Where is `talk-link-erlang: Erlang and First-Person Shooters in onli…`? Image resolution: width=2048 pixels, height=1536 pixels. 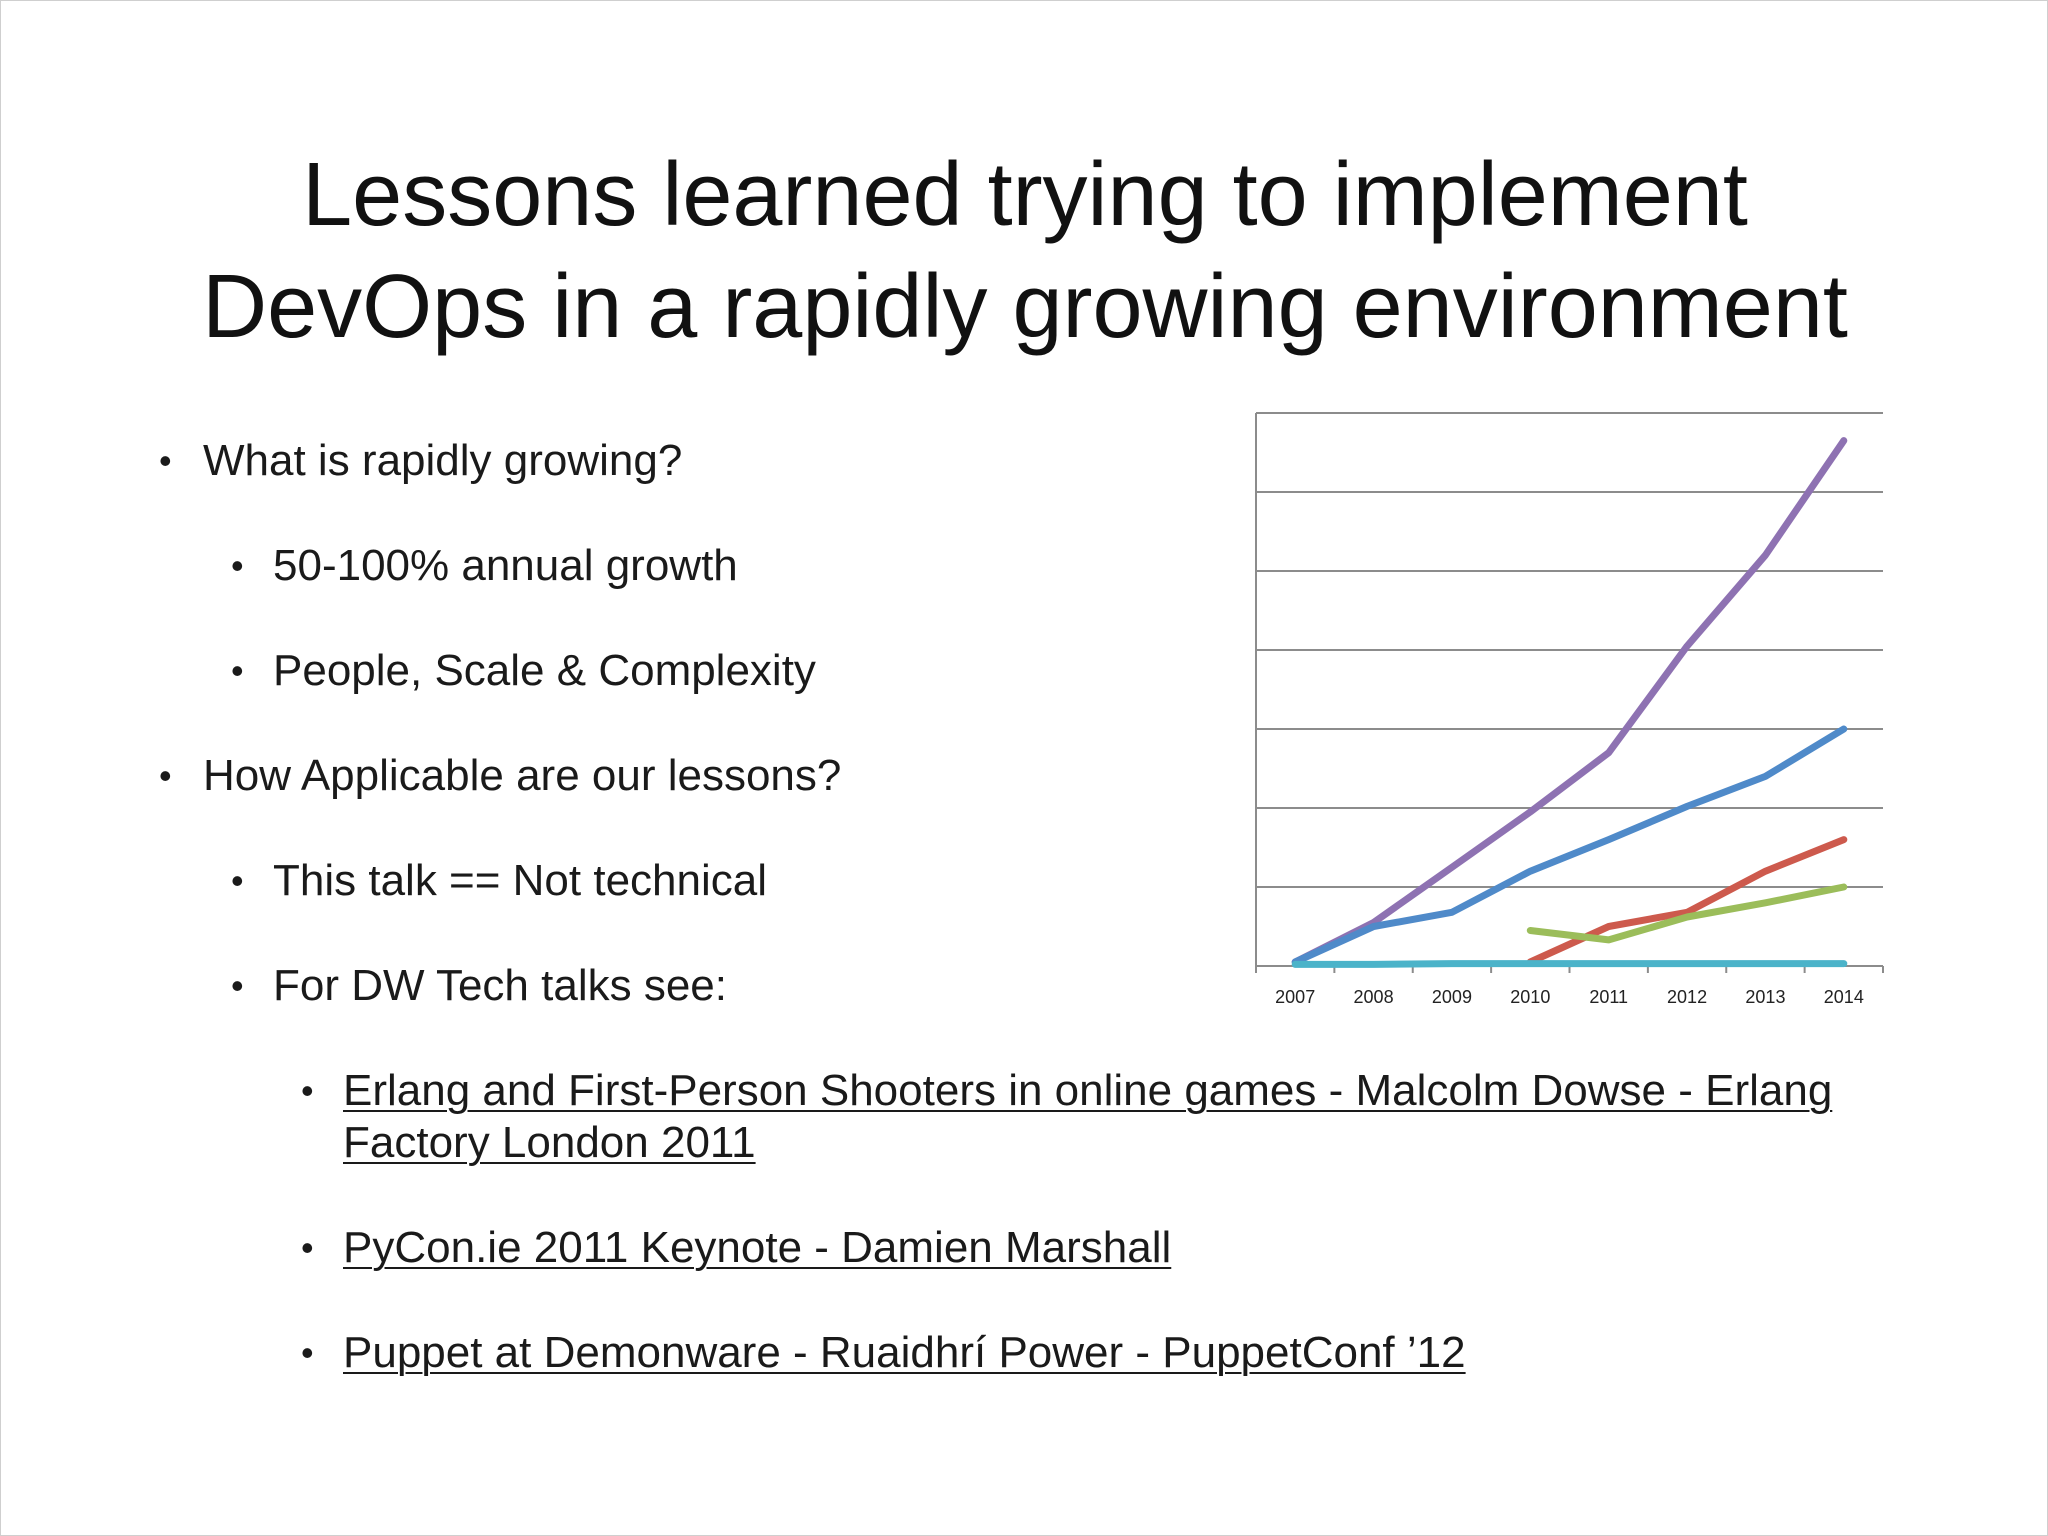 talk-link-erlang: Erlang and First-Person Shooters in onli… is located at coordinates (1088, 1116).